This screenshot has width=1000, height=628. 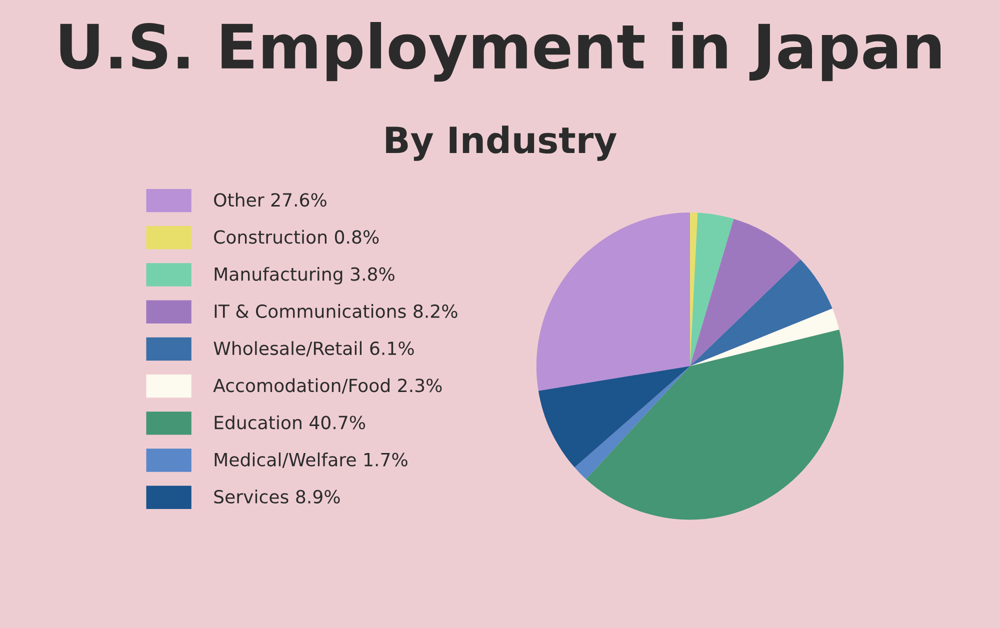 I want to click on legend-label: Wholesale/Retail 6.1%, so click(x=314, y=349).